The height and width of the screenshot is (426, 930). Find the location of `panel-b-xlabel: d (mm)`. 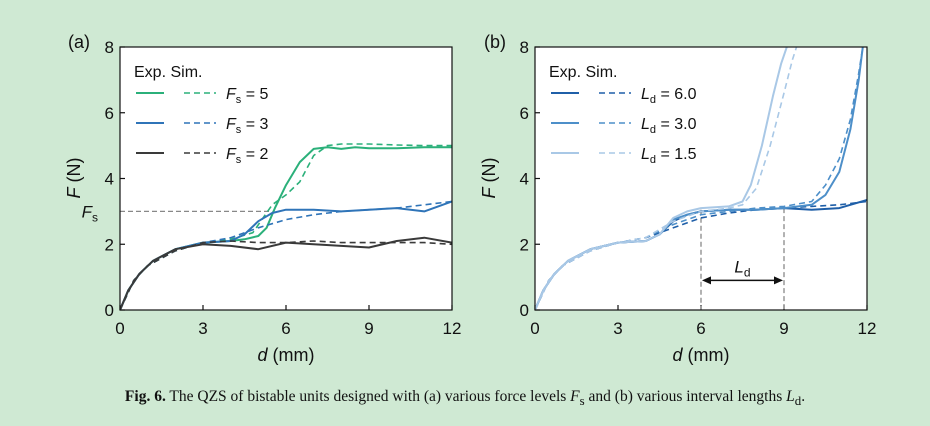

panel-b-xlabel: d (mm) is located at coordinates (701, 355).